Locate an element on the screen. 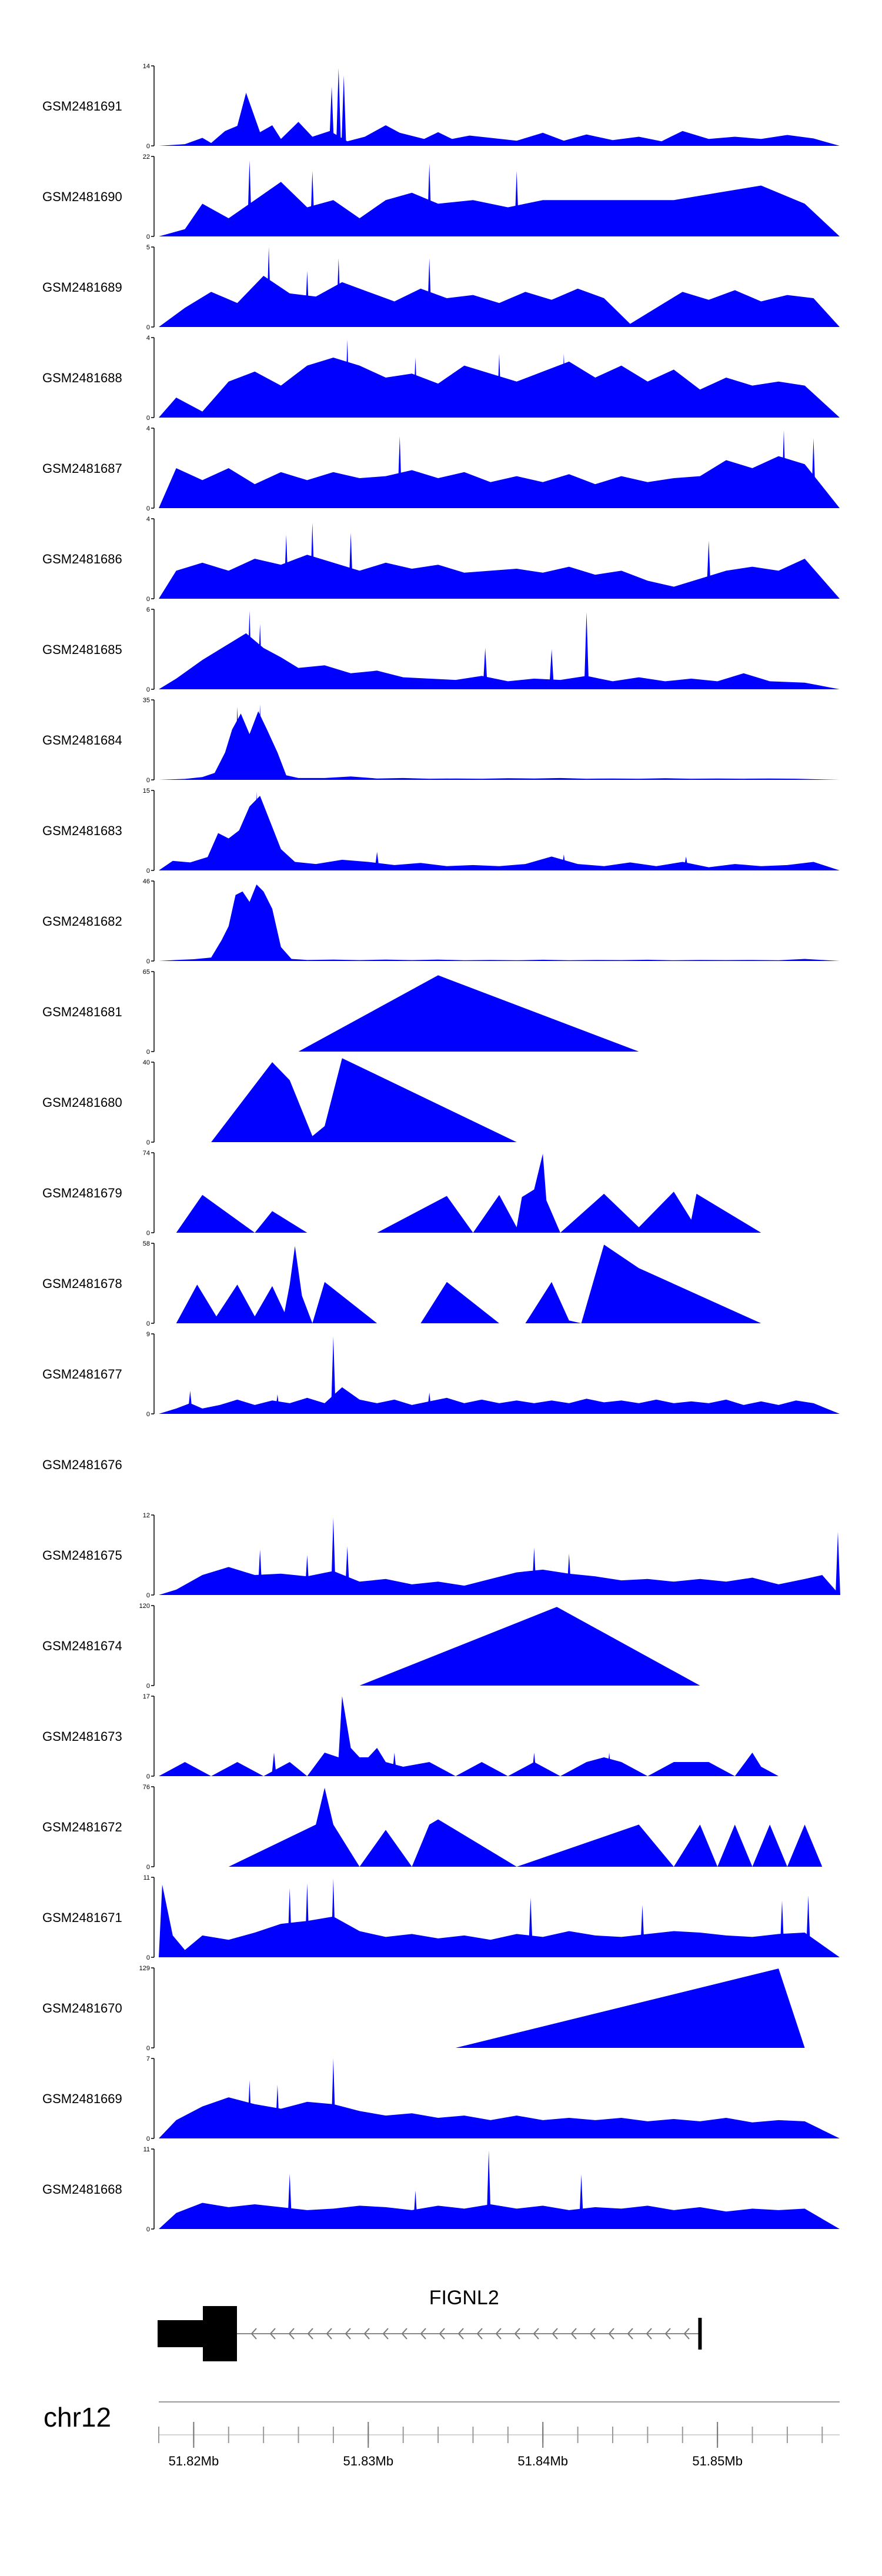  axis-tick-label: 51.83Mb is located at coordinates (368, 2461).